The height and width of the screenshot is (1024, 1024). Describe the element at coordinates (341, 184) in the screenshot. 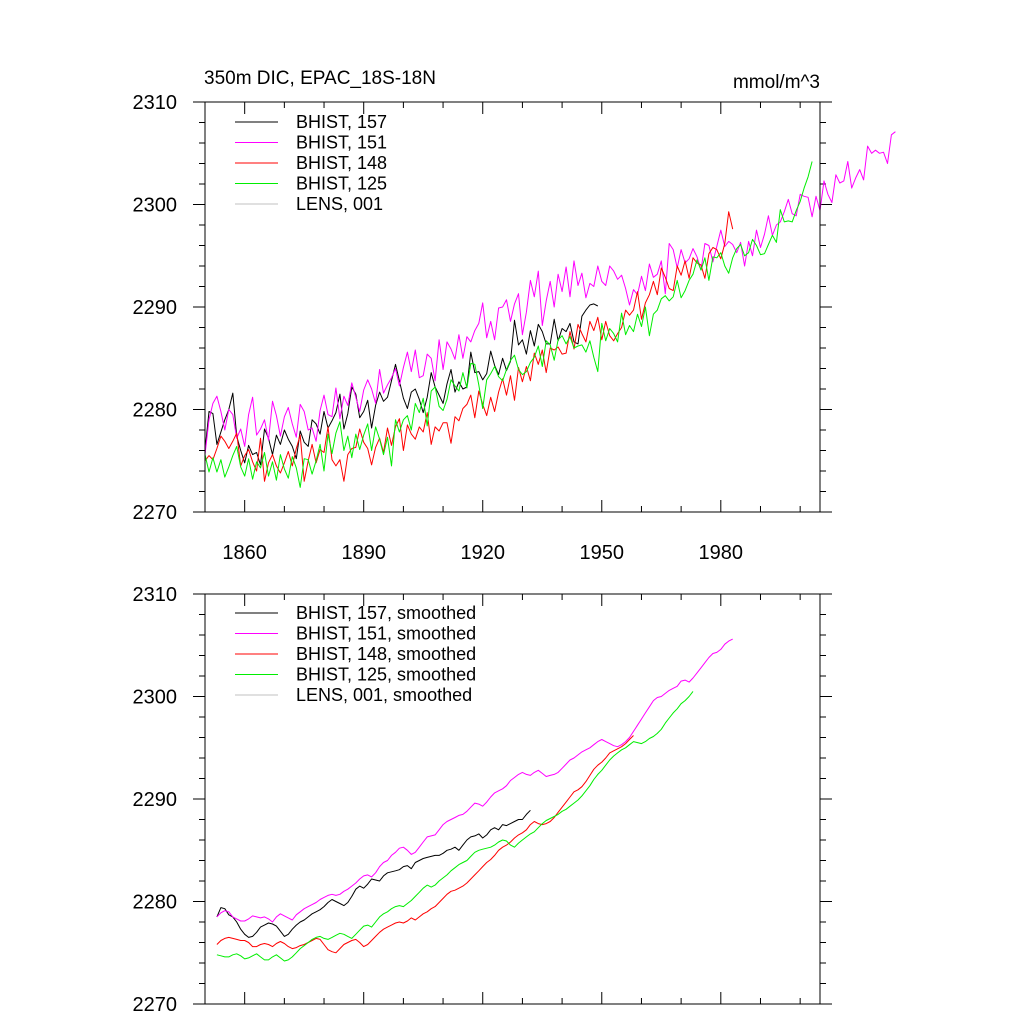

I see `legend-label: BHIST, 125` at that location.